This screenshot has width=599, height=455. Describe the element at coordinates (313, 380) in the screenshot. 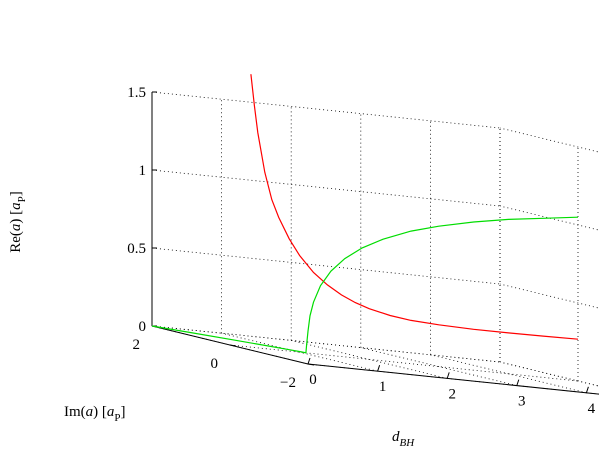

I see `x-tick-label: 0` at that location.